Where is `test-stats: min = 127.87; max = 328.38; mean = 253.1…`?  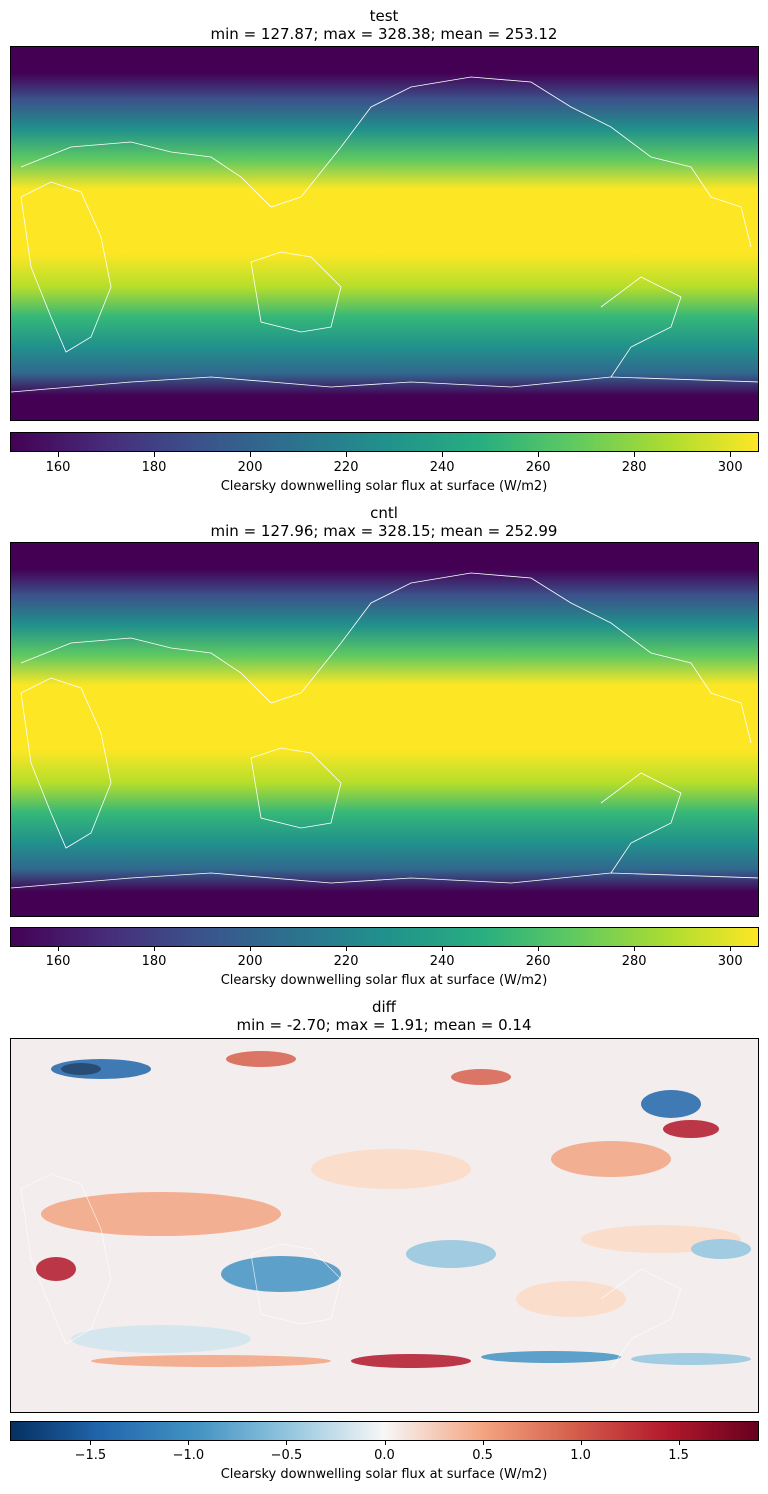
test-stats: min = 127.87; max = 328.38; mean = 253.1… is located at coordinates (384, 34).